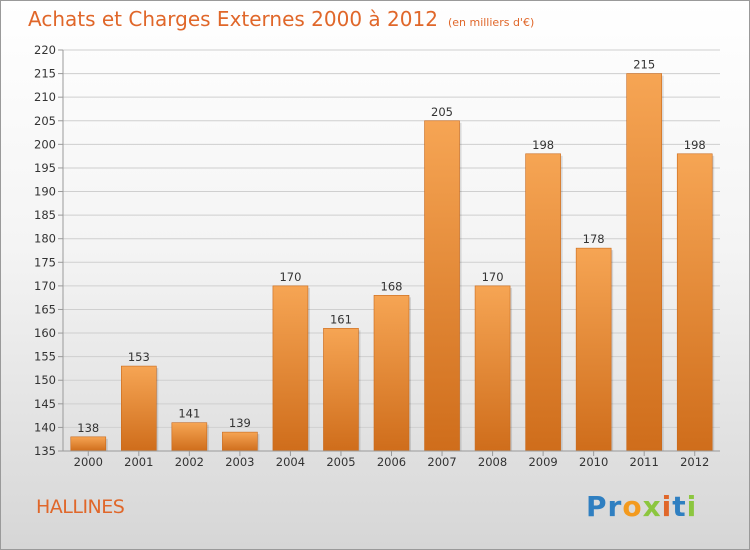 The height and width of the screenshot is (550, 750). What do you see at coordinates (644, 262) in the screenshot?
I see `bar-2011` at bounding box center [644, 262].